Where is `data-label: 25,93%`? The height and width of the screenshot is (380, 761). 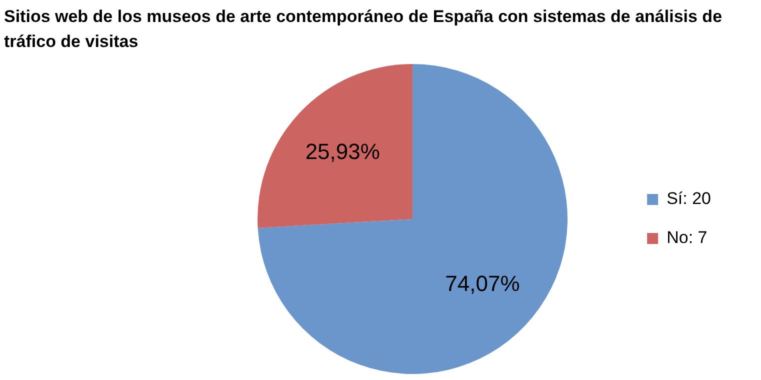
data-label: 25,93% is located at coordinates (342, 151).